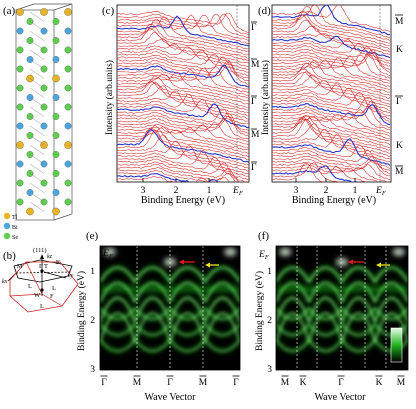 This screenshot has width=416, height=409. Describe the element at coordinates (254, 28) in the screenshot. I see `sym-c-0: Γ` at that location.